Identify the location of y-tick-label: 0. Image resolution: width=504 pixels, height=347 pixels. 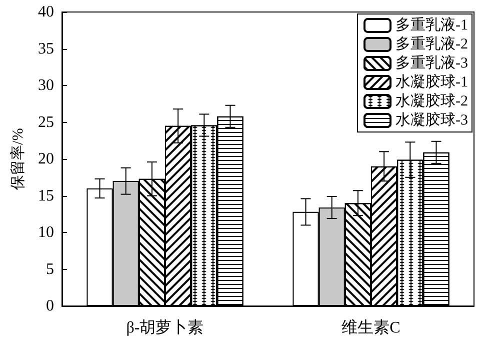
(50, 306).